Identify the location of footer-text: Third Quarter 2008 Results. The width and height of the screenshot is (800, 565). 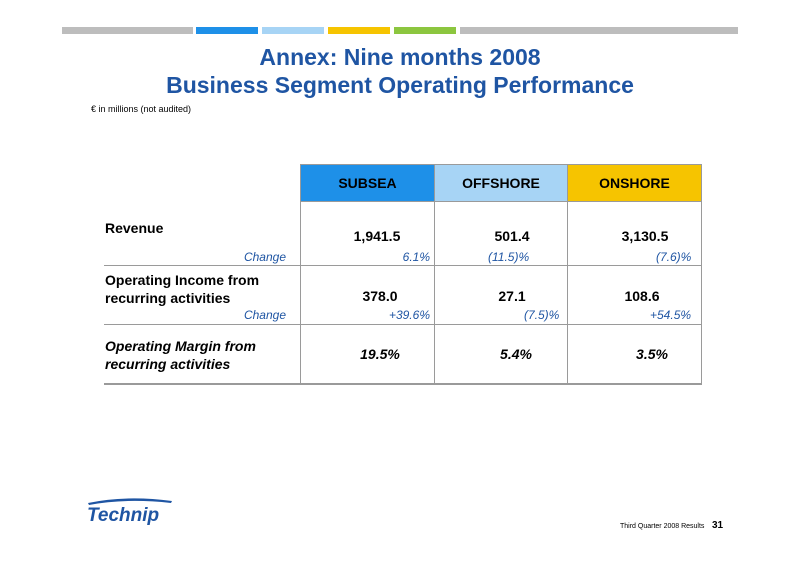
(662, 526).